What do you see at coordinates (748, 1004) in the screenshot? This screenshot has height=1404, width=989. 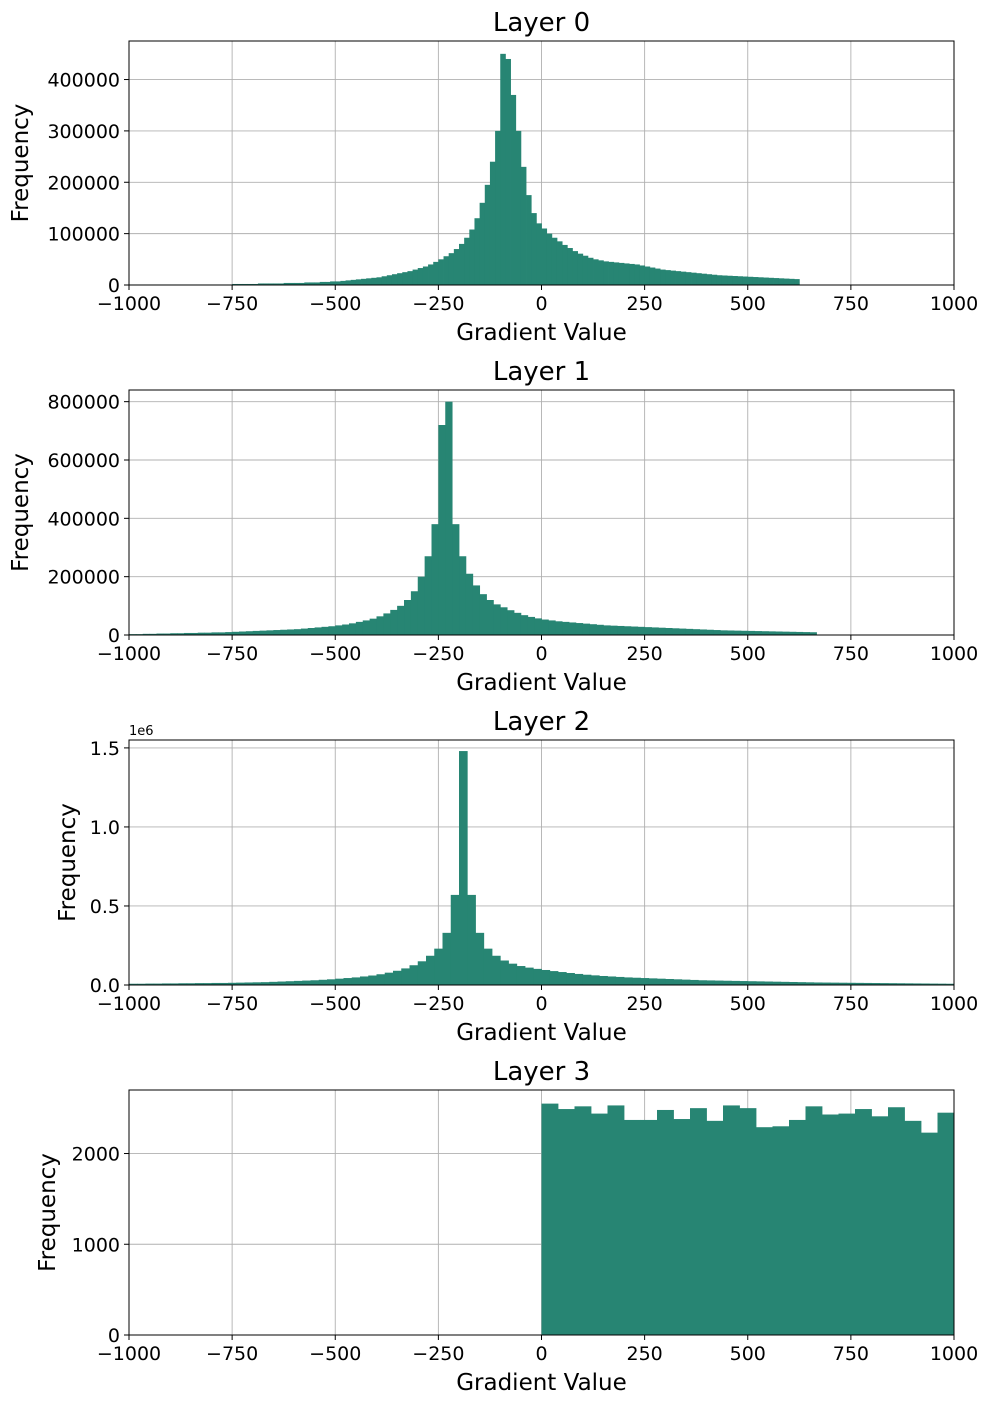 I see `x-tick-label: 500` at bounding box center [748, 1004].